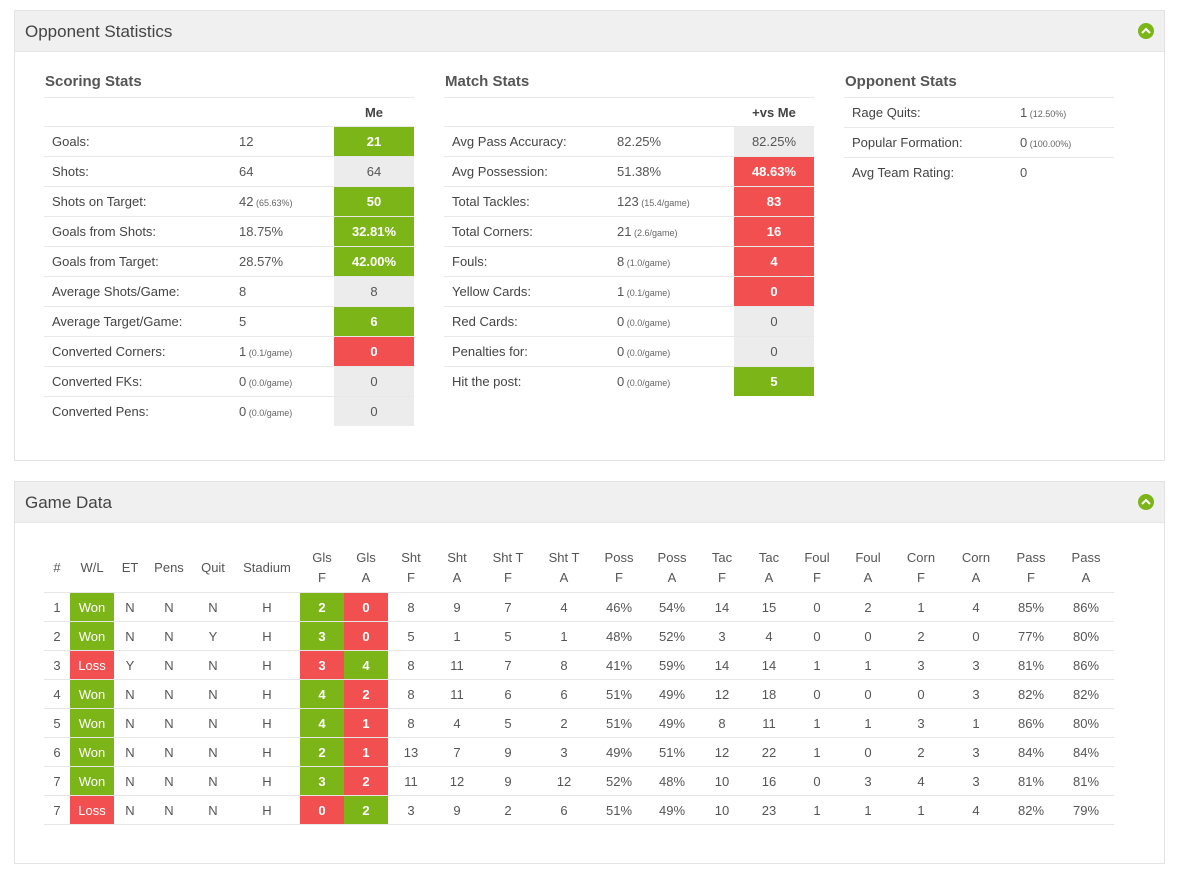 The image size is (1177, 874). Describe the element at coordinates (774, 171) in the screenshot. I see `stat-compare: 48.63%` at that location.